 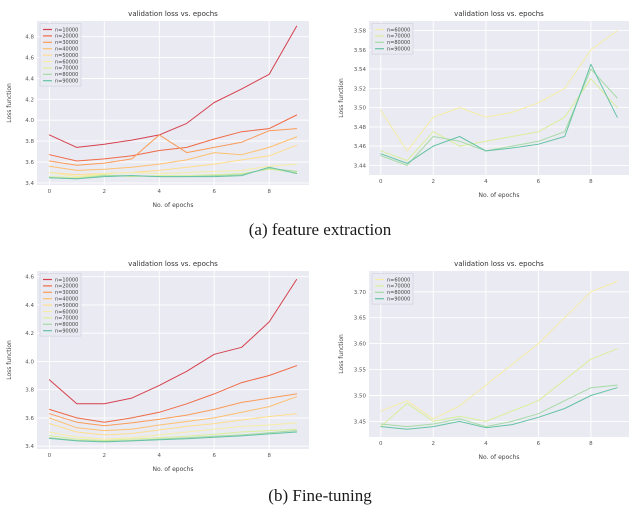 I want to click on svg-text: 3.54, so click(x=360, y=70).